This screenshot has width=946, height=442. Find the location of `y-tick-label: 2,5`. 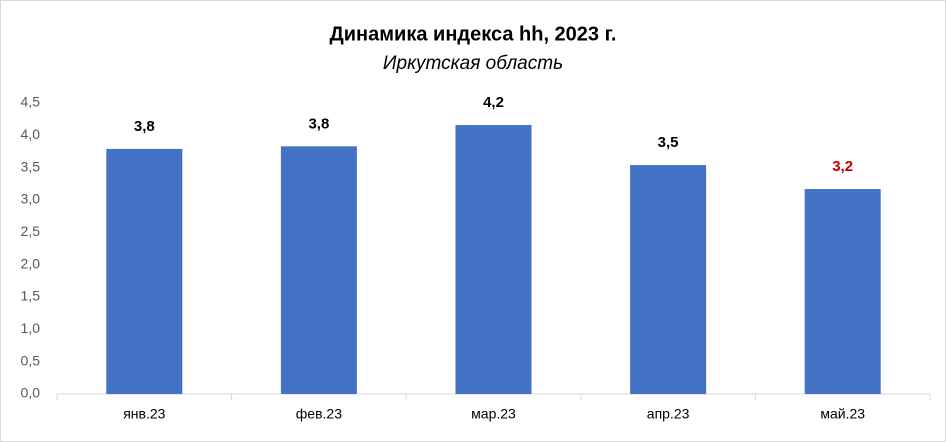

y-tick-label: 2,5 is located at coordinates (31, 231).